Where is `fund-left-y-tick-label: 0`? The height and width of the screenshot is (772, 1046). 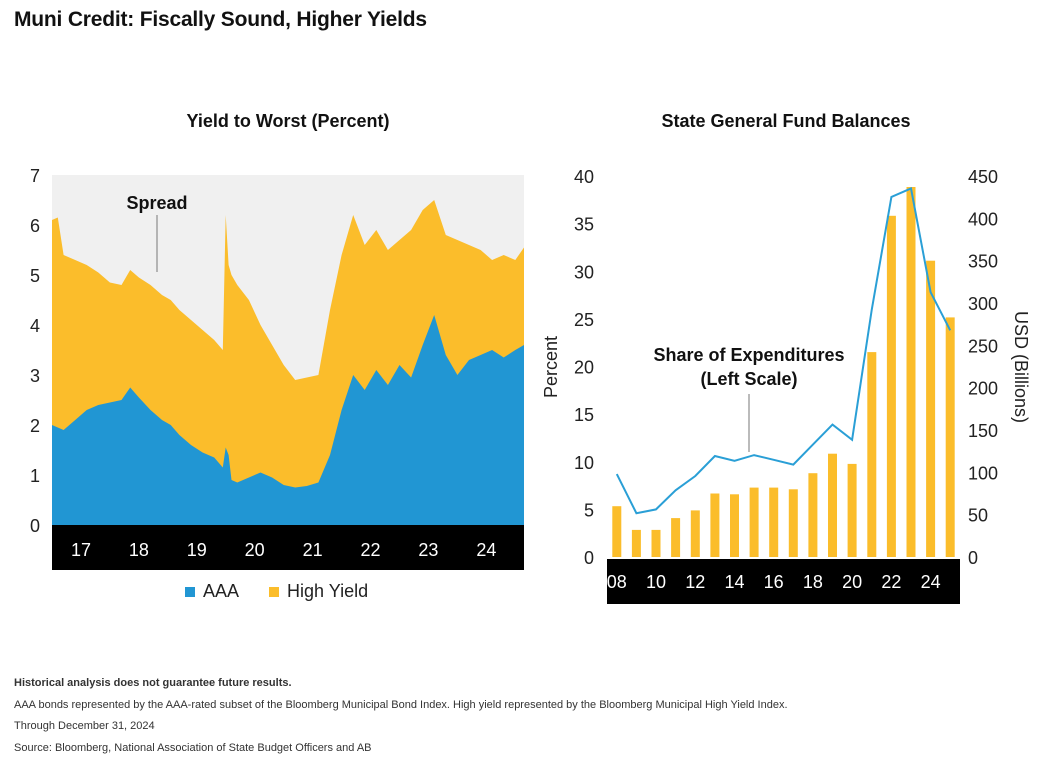
fund-left-y-tick-label: 0 is located at coordinates (589, 558).